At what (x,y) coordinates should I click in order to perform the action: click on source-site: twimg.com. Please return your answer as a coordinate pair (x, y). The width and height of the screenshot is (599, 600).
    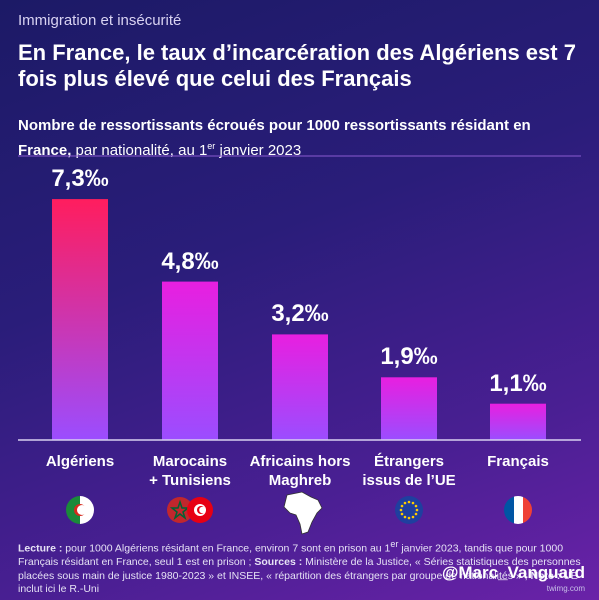
    Looking at the image, I should click on (565, 588).